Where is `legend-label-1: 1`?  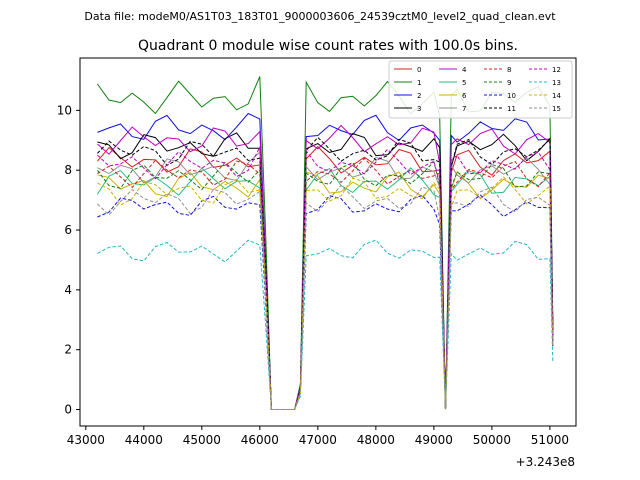 legend-label-1: 1 is located at coordinates (419, 83).